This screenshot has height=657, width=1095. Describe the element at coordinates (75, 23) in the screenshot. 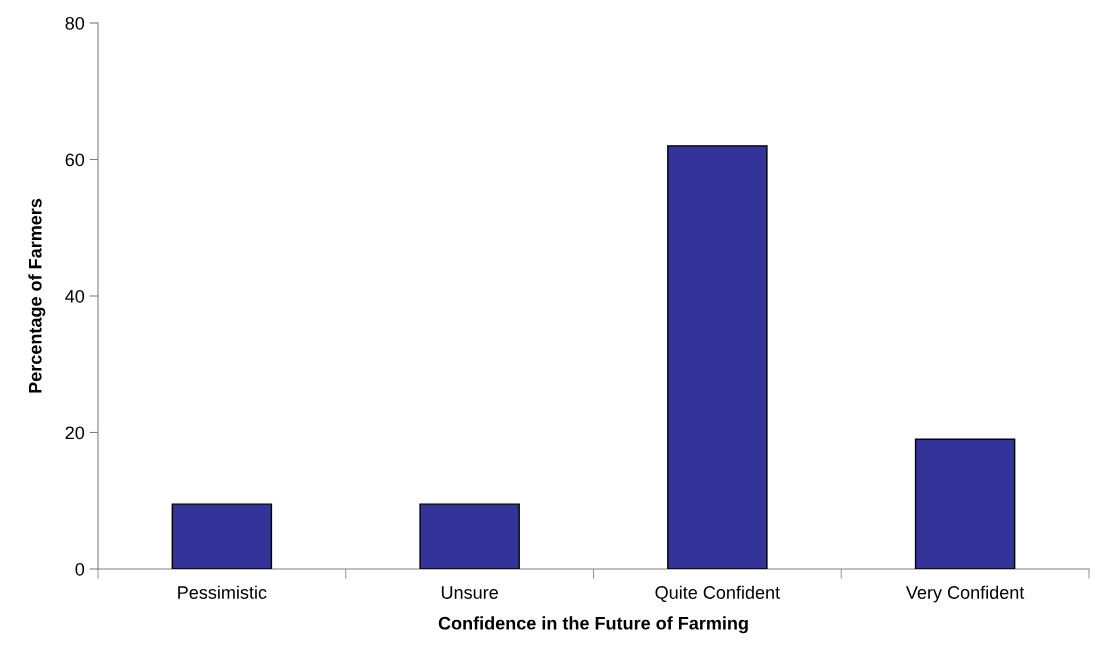

I see `y-tick-label: 80` at that location.